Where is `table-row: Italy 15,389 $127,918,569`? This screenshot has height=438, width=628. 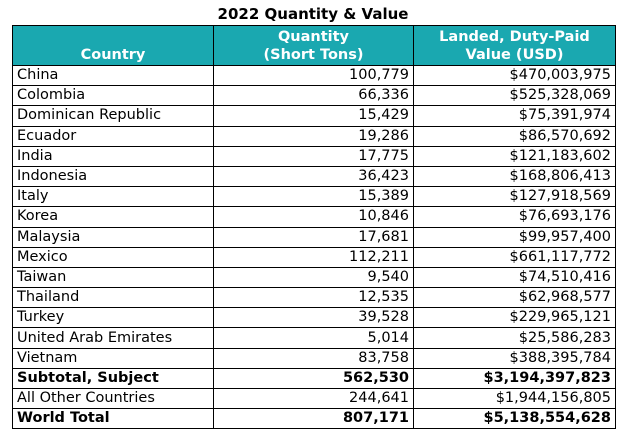 table-row: Italy 15,389 $127,918,569 is located at coordinates (314, 197).